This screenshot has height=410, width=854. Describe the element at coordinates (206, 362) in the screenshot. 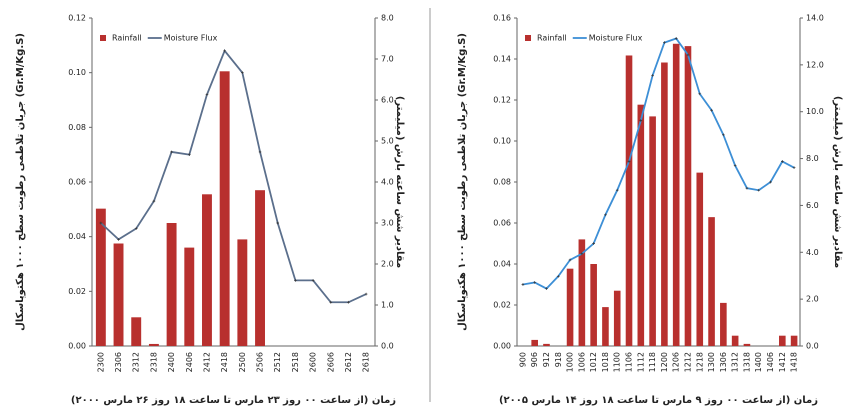

I see `x-tick-label: 2412` at that location.